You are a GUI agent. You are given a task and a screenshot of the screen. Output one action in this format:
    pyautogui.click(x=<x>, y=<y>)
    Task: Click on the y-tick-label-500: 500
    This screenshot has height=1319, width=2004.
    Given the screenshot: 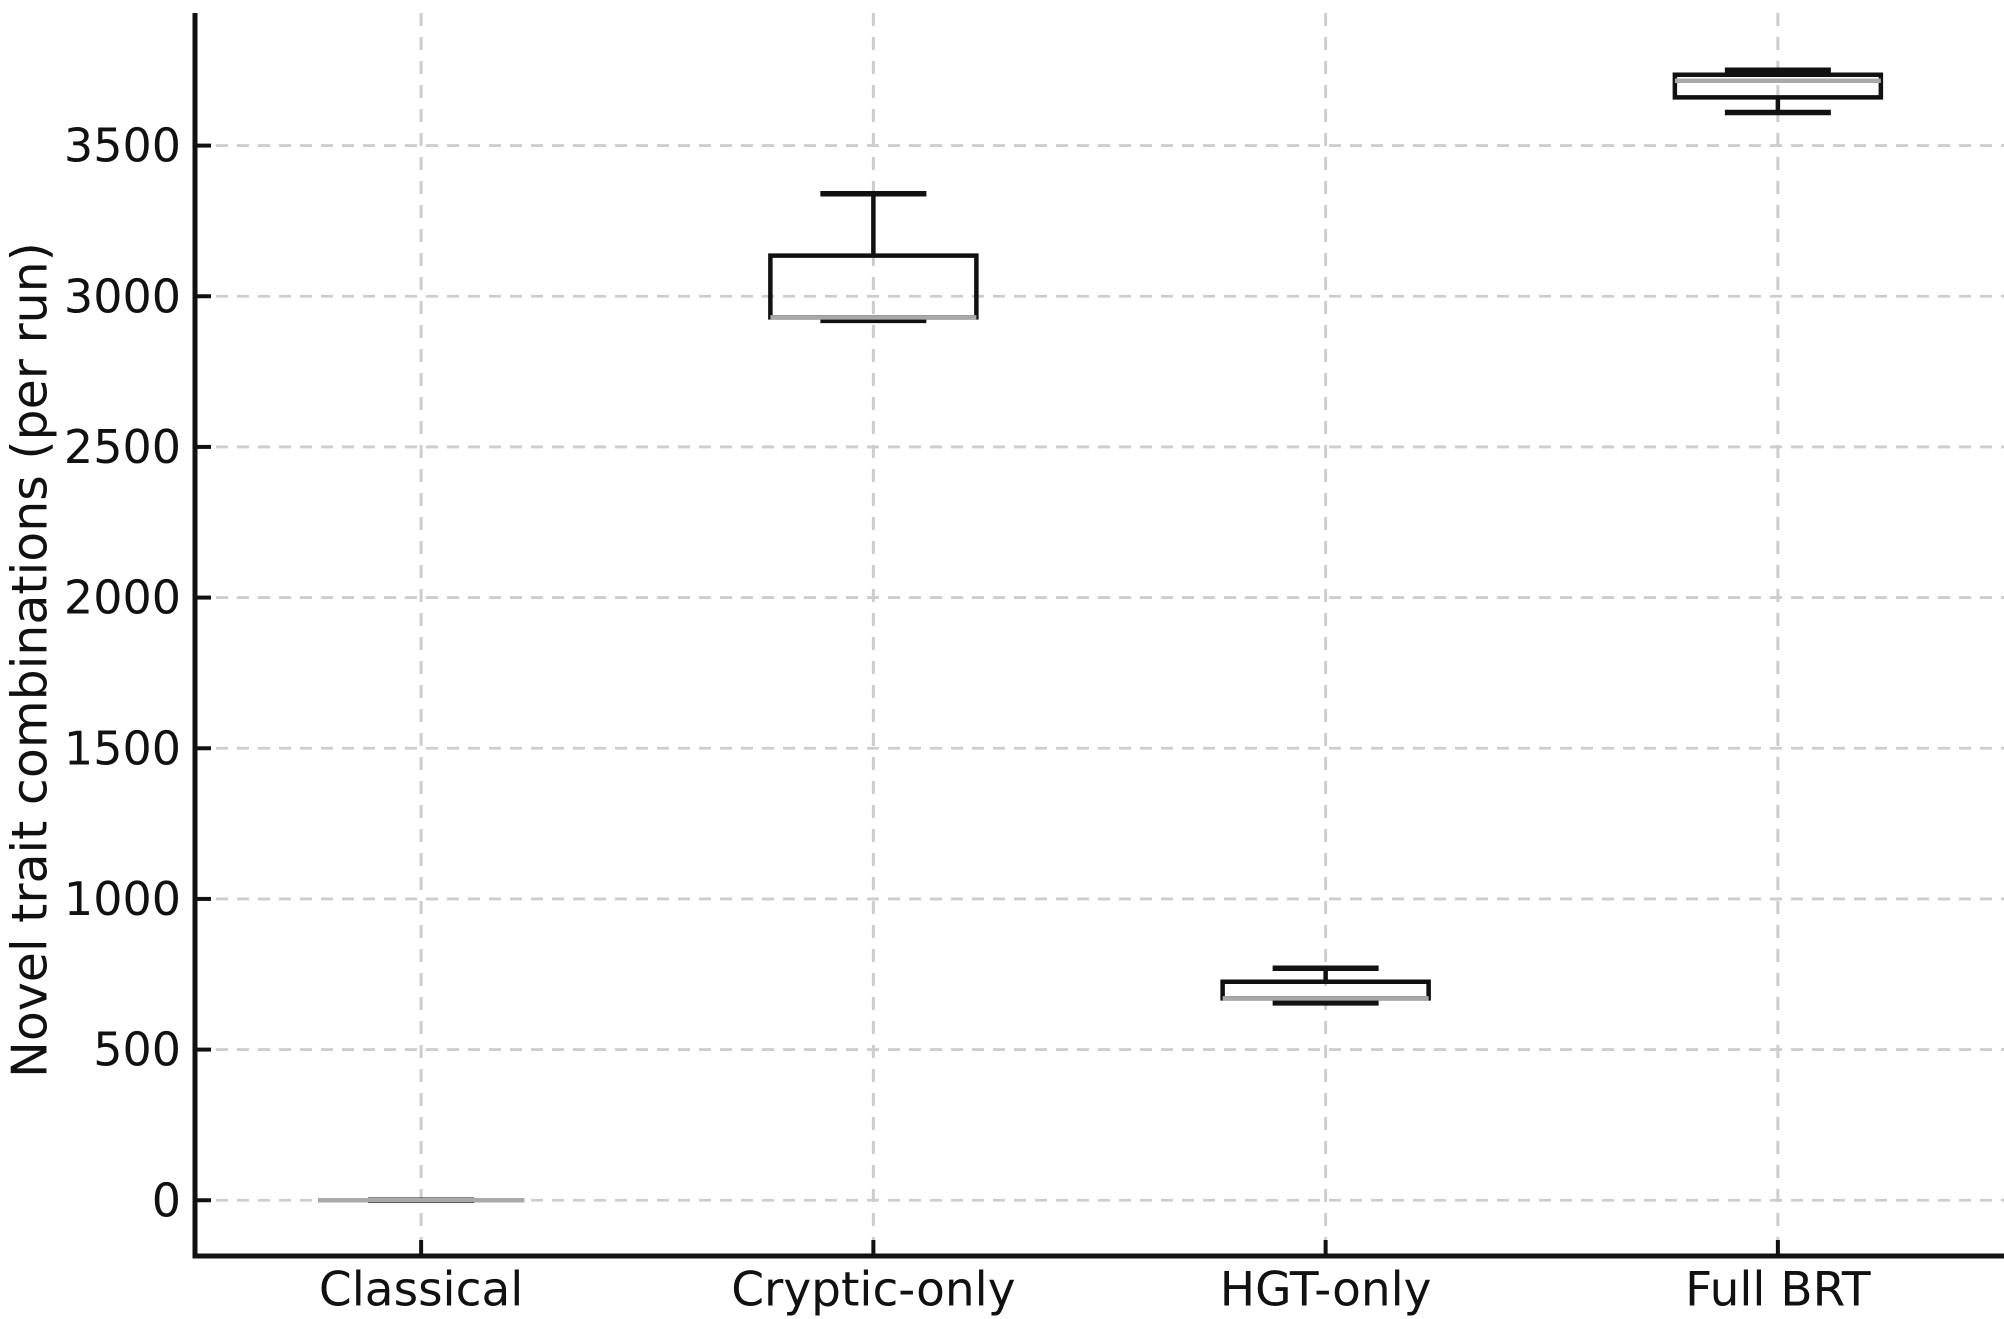 What is the action you would take?
    pyautogui.click(x=137, y=1050)
    